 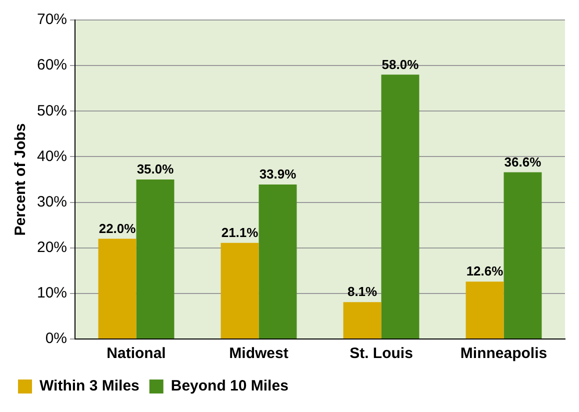 What do you see at coordinates (381, 353) in the screenshot?
I see `x-tick-label: St. Louis` at bounding box center [381, 353].